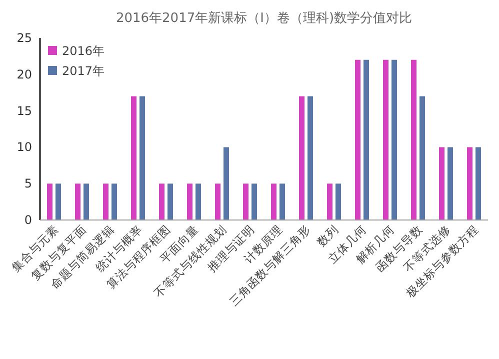 The width and height of the screenshot is (499, 359). What do you see at coordinates (264, 18) in the screenshot?
I see `chart-title: 2016年2017年新课标（Ⅰ）卷（理科)数学分值对比` at bounding box center [264, 18].